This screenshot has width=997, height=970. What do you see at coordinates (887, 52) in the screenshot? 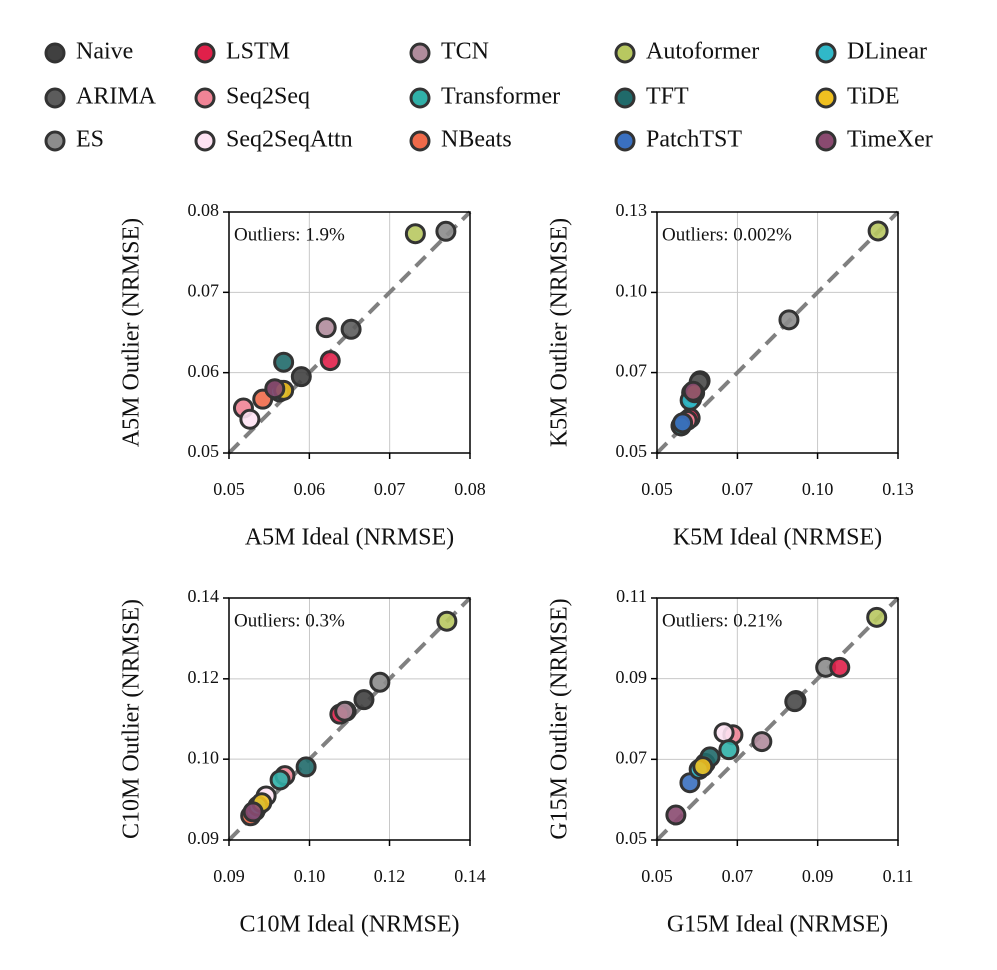
I see `legend-label: DLinear` at bounding box center [887, 52].